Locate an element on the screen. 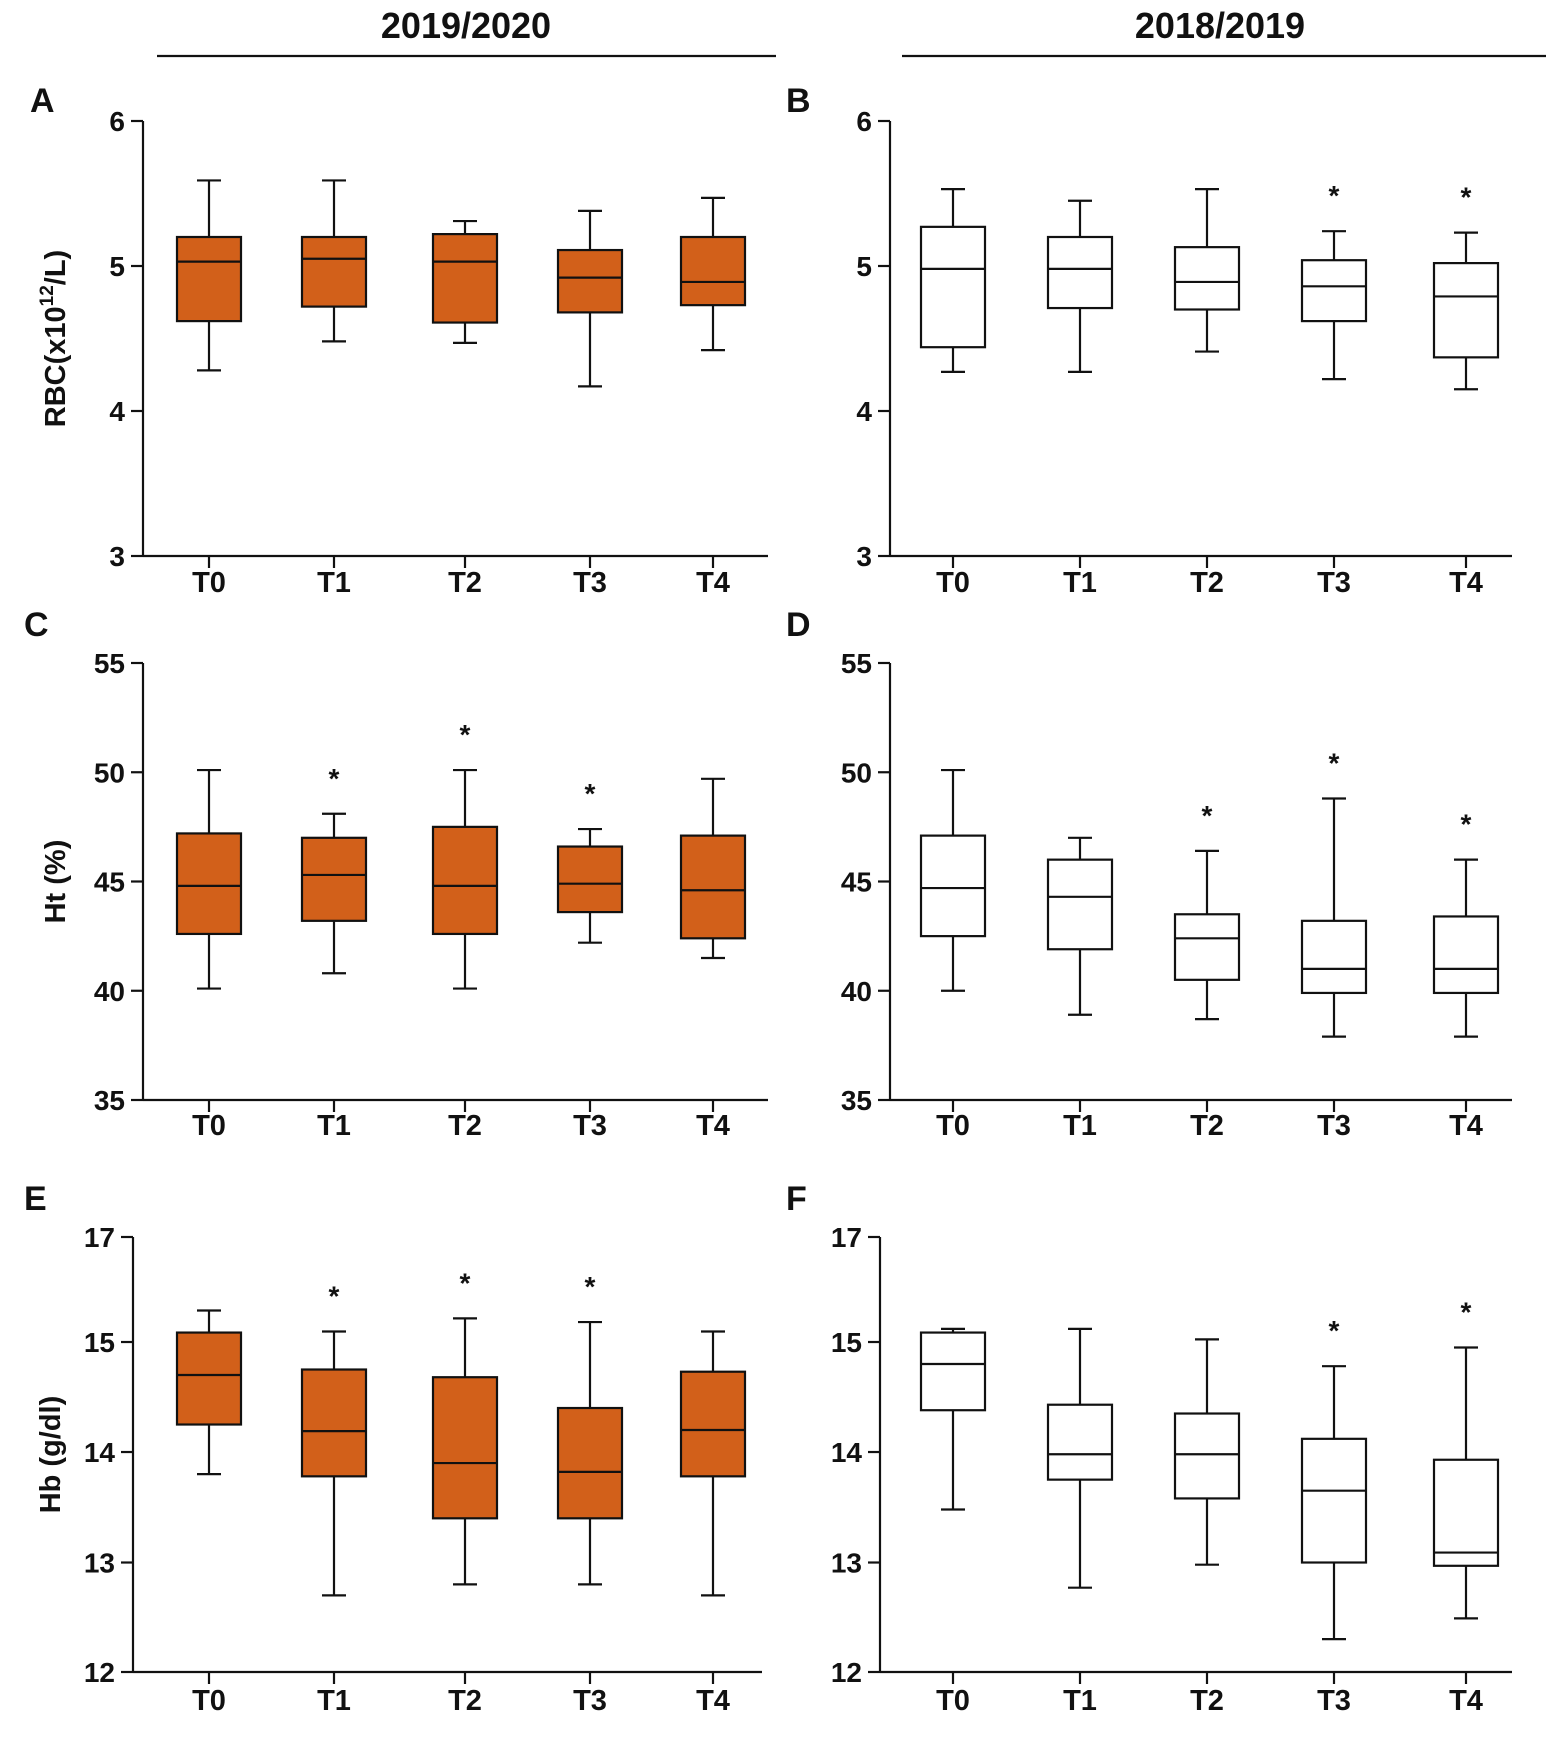  y-tick-label: 4 is located at coordinates (117, 411).